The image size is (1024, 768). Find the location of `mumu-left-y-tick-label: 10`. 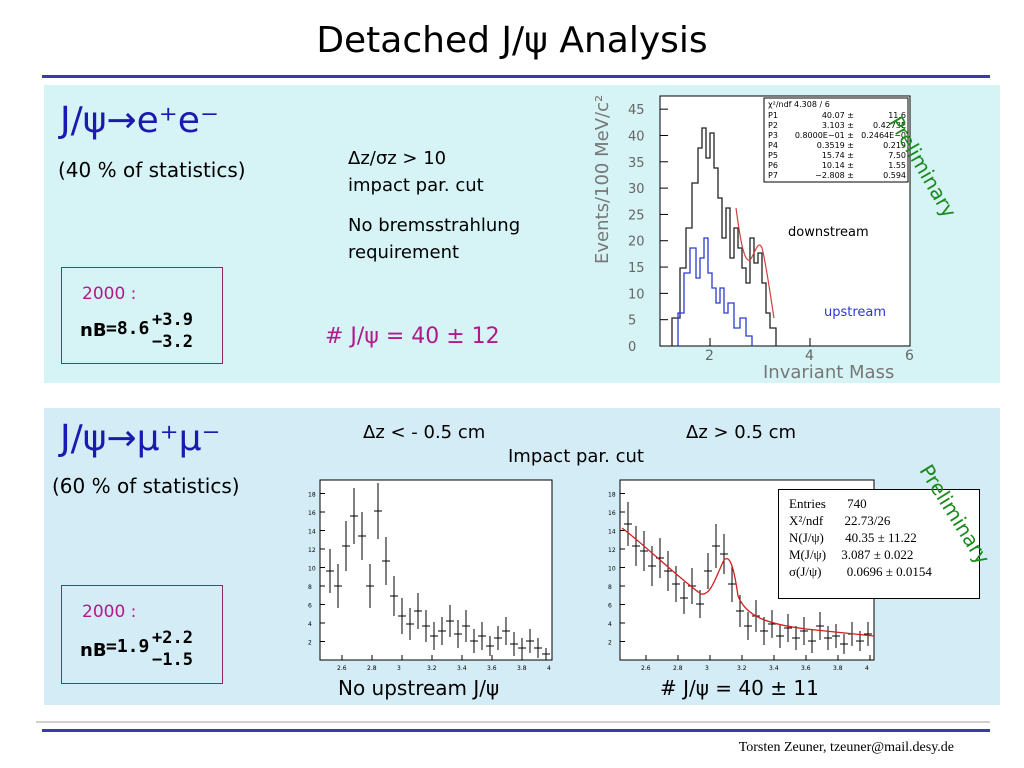

mumu-left-y-tick-label: 10 is located at coordinates (312, 569).